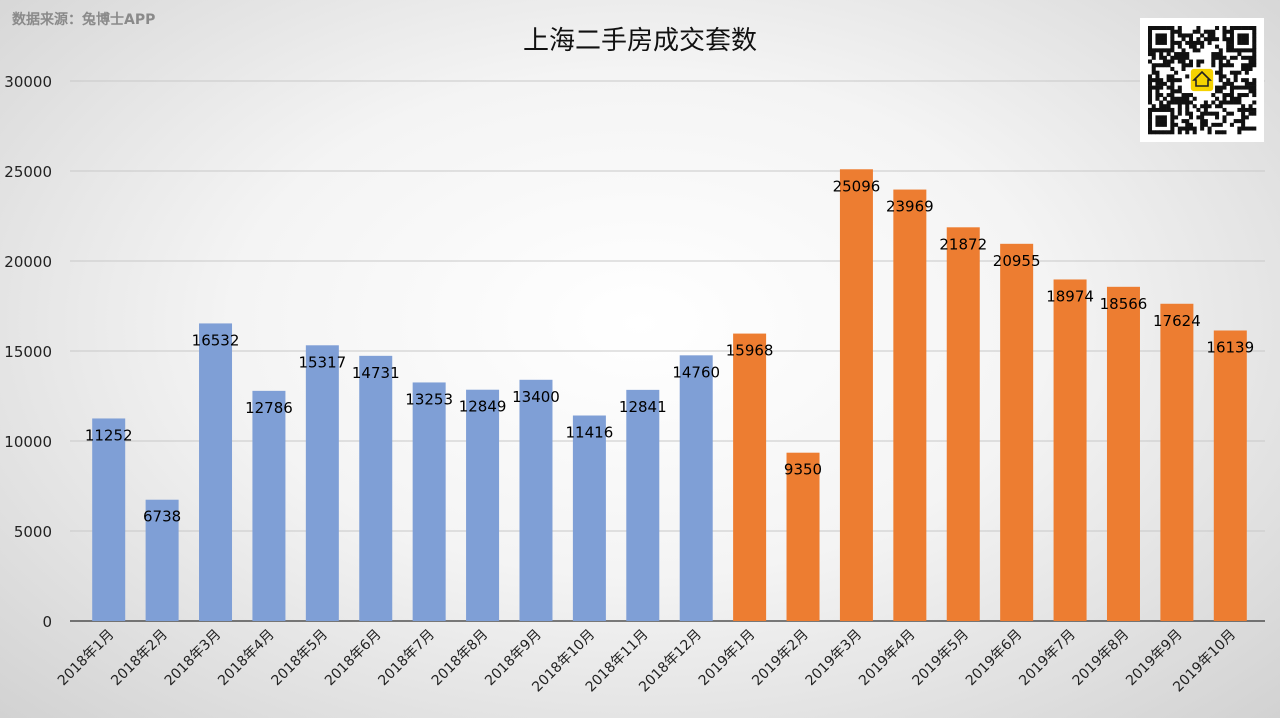 The height and width of the screenshot is (718, 1280). What do you see at coordinates (727, 658) in the screenshot?
I see `x-tick-label: 2019年1月` at bounding box center [727, 658].